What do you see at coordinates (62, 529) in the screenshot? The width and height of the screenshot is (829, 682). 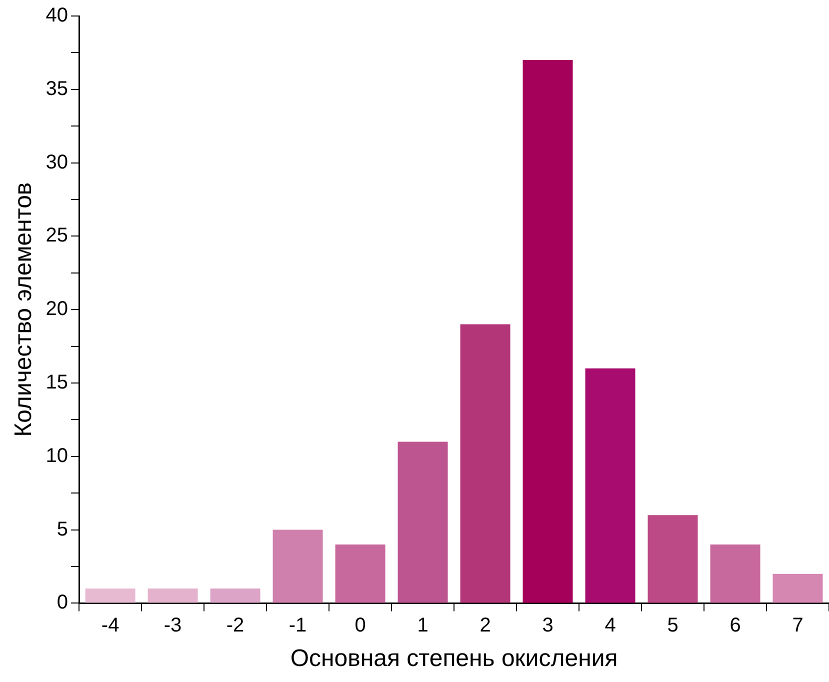 I see `y-tick-label: 5` at bounding box center [62, 529].